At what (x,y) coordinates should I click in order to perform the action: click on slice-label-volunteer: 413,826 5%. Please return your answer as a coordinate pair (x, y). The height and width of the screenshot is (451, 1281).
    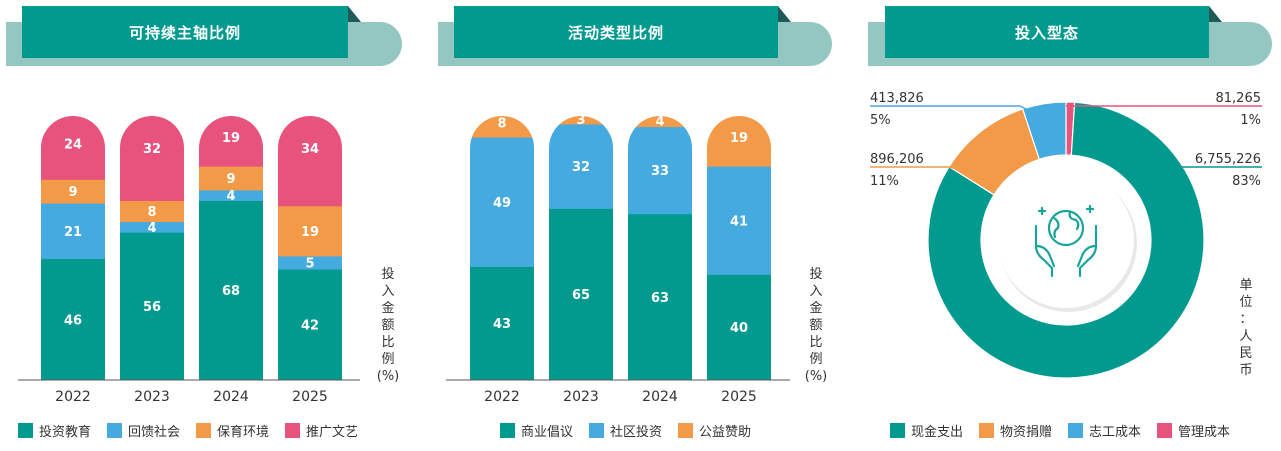
    Looking at the image, I should click on (897, 109).